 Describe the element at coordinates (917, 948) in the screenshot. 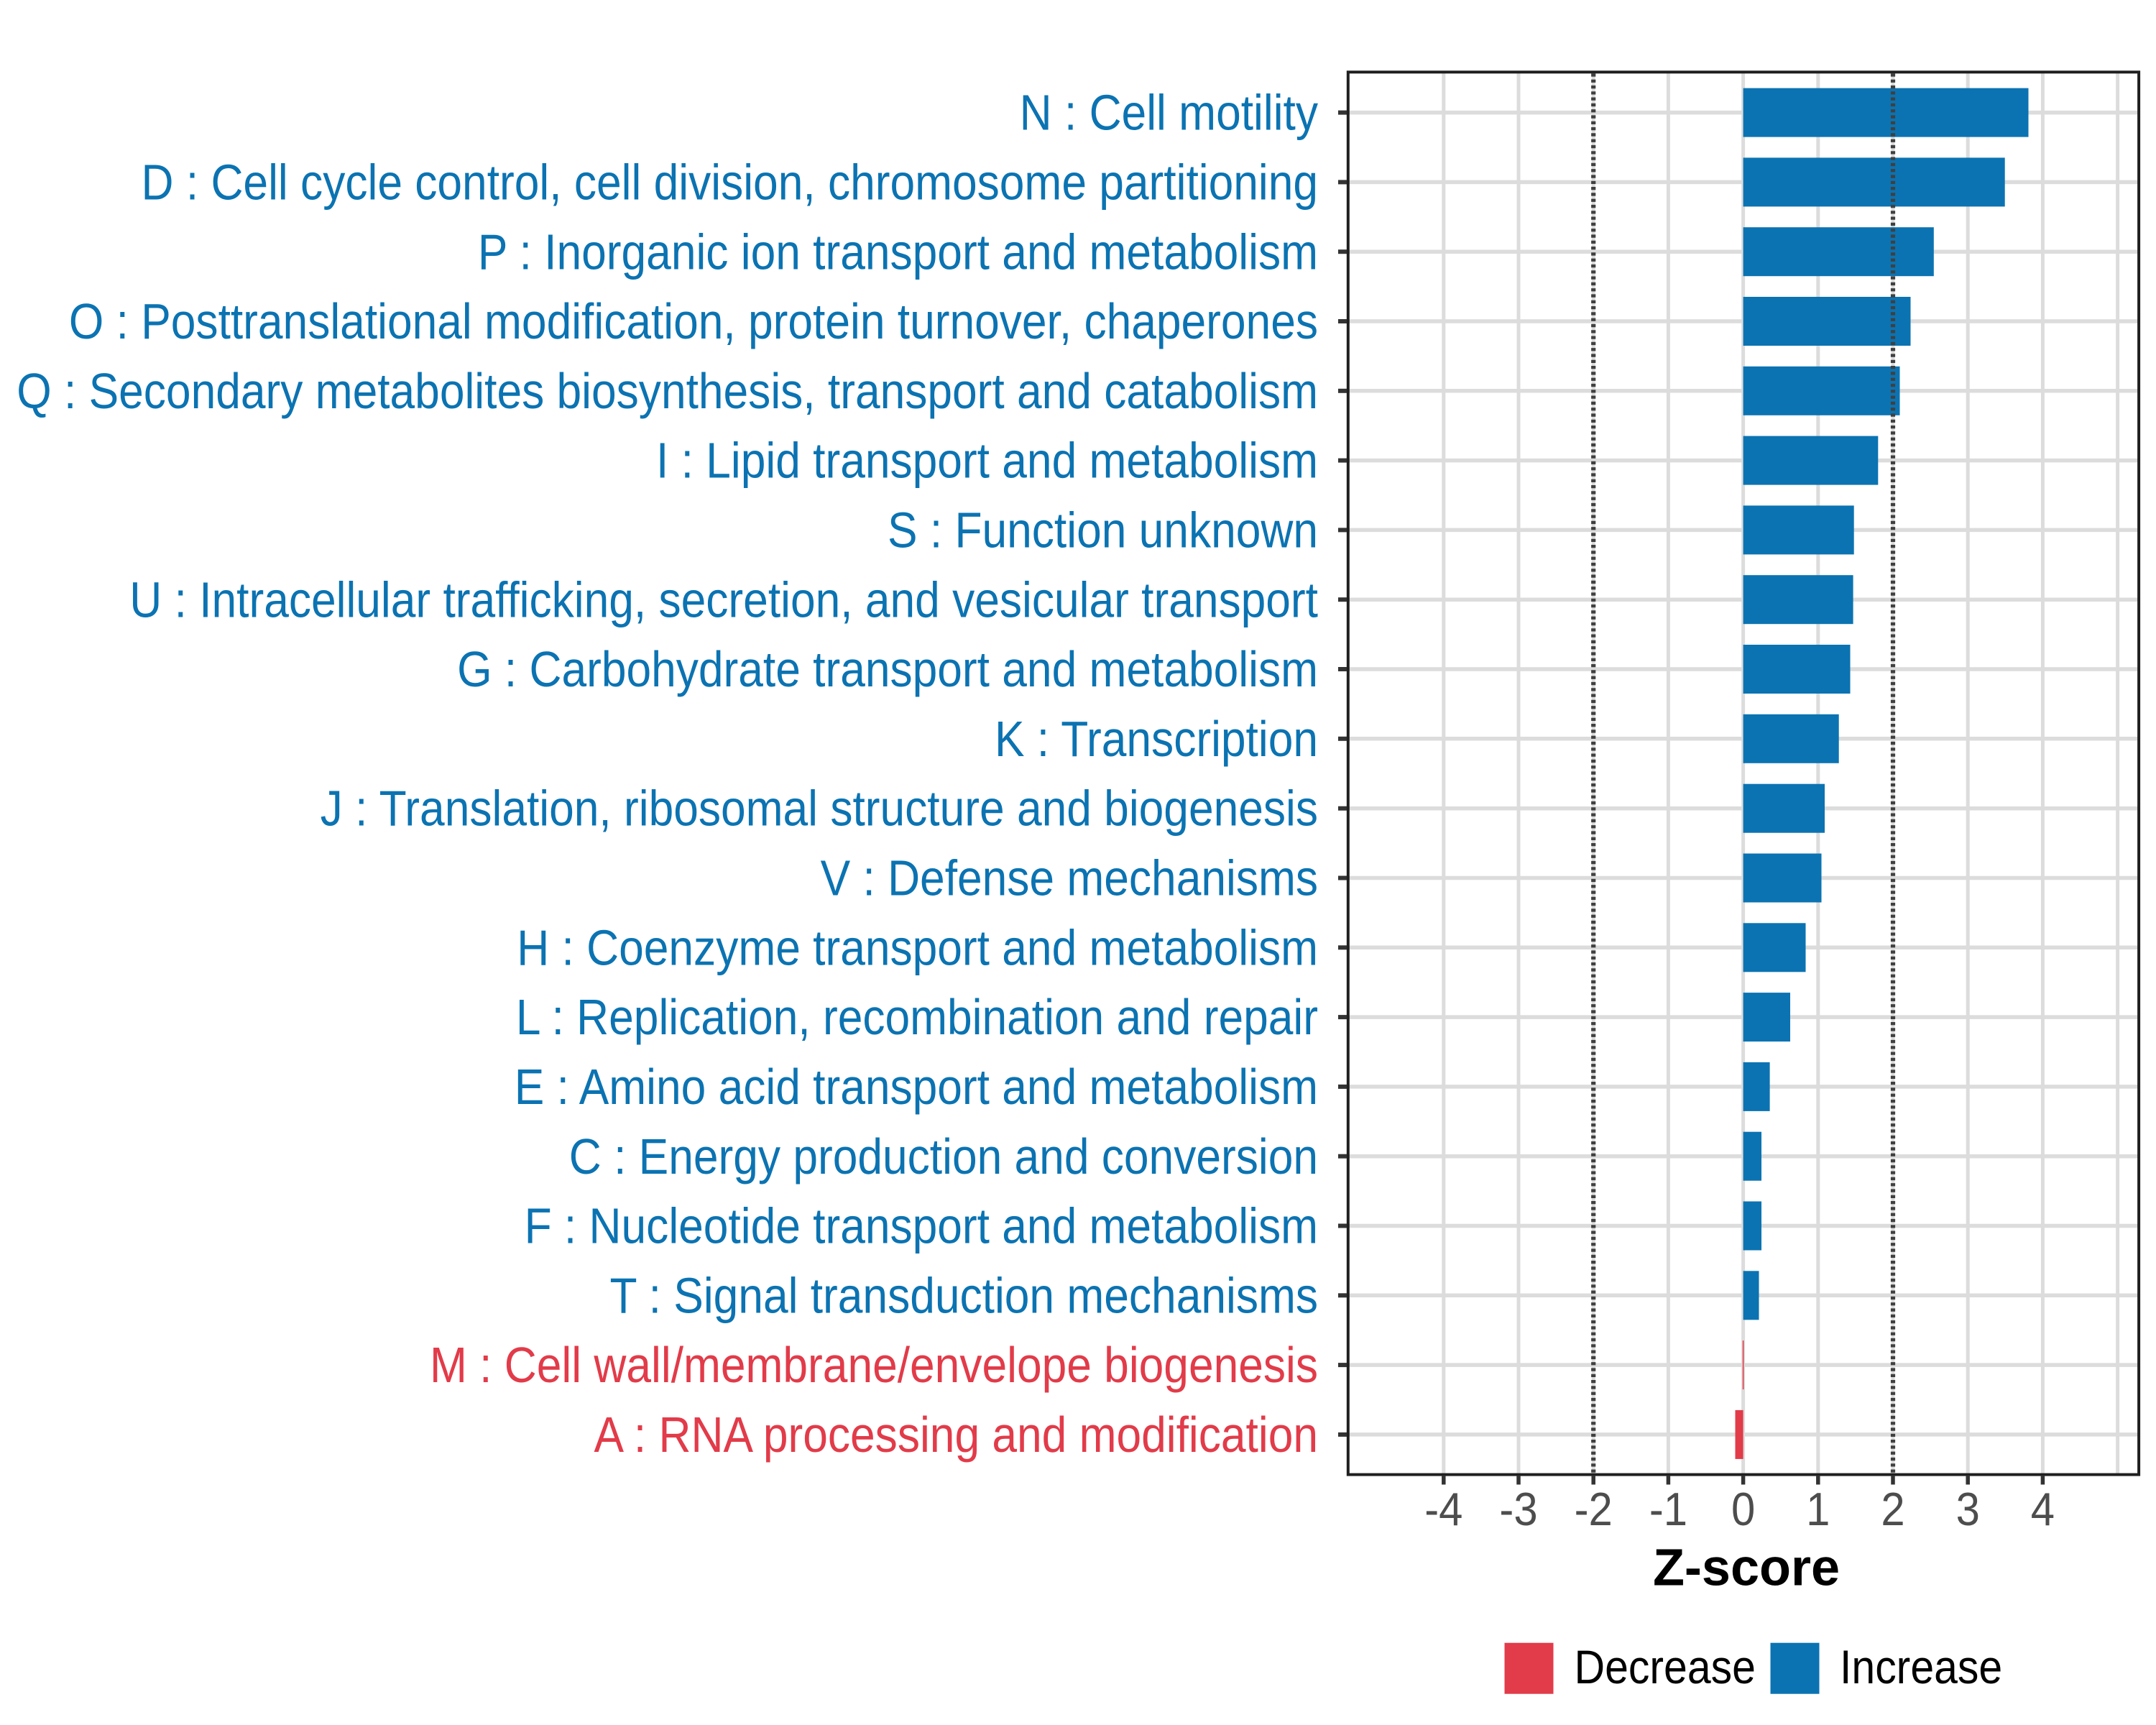

I see `svg-text:H : Coenzyme transport and met: H : Coenzyme transport and metabolism` at that location.